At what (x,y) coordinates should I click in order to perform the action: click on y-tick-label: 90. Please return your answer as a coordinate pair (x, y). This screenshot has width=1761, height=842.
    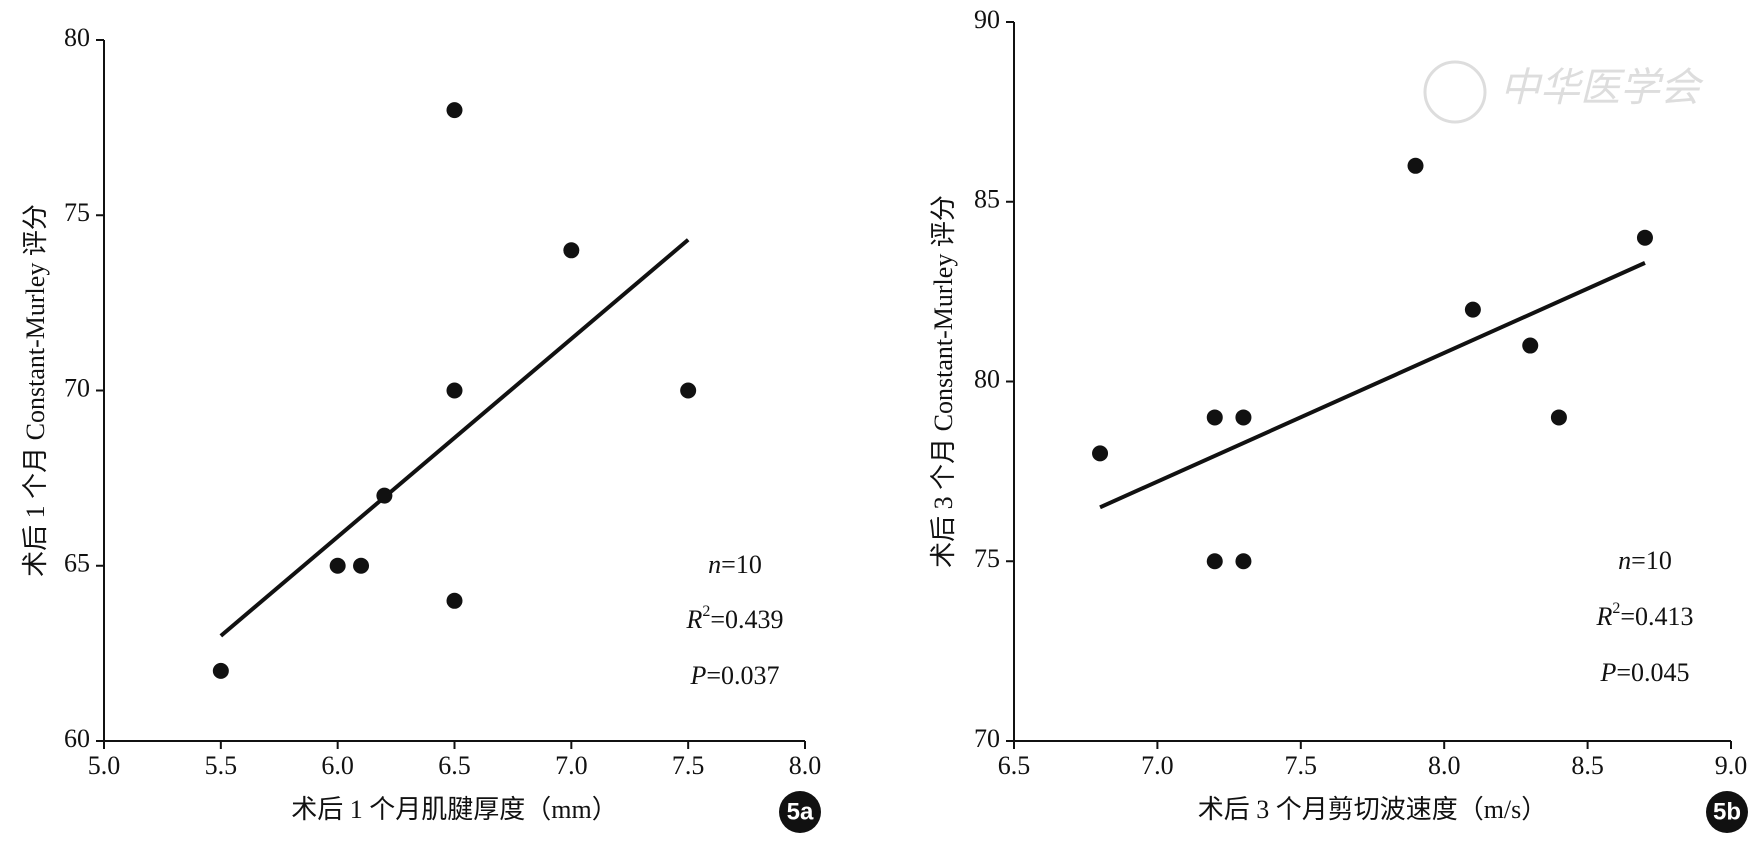
    Looking at the image, I should click on (987, 19).